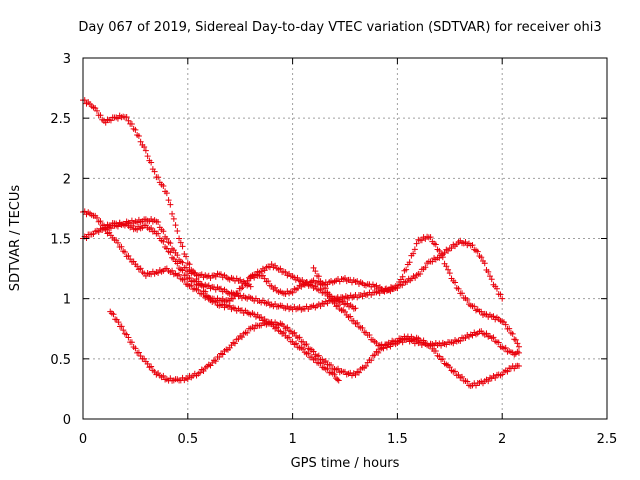  I want to click on x-tick-label: 1, so click(292, 439).